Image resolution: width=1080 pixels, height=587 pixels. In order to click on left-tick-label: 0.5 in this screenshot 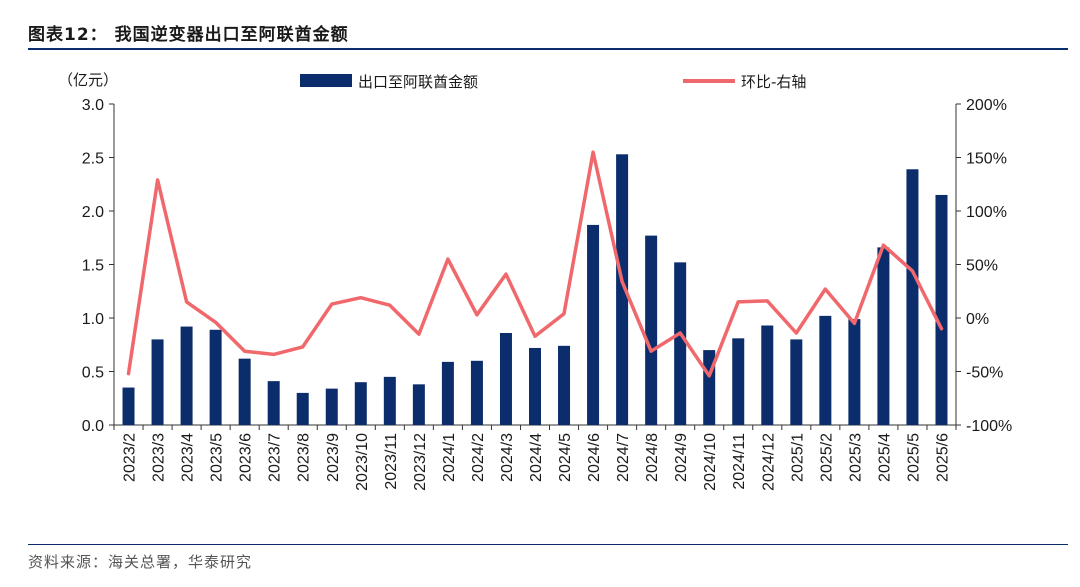, I will do `click(93, 373)`.